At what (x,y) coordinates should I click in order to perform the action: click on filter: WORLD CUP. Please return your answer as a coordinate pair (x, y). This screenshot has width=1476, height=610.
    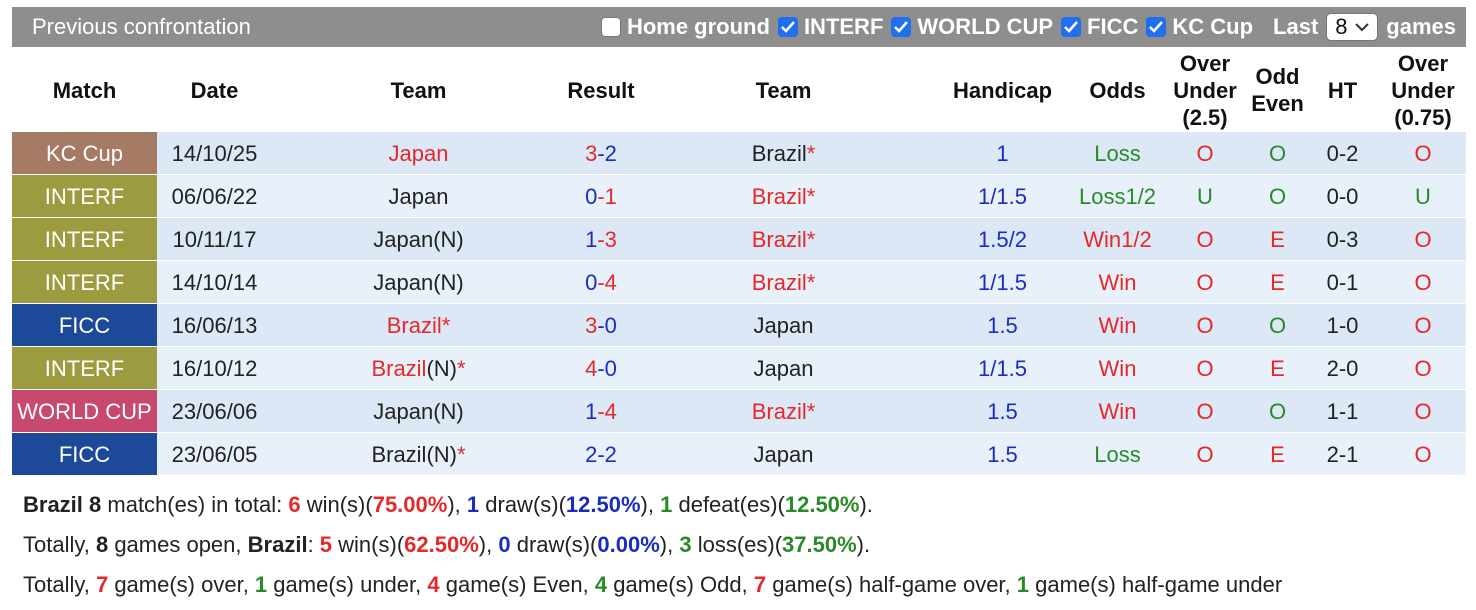
    Looking at the image, I should click on (972, 27).